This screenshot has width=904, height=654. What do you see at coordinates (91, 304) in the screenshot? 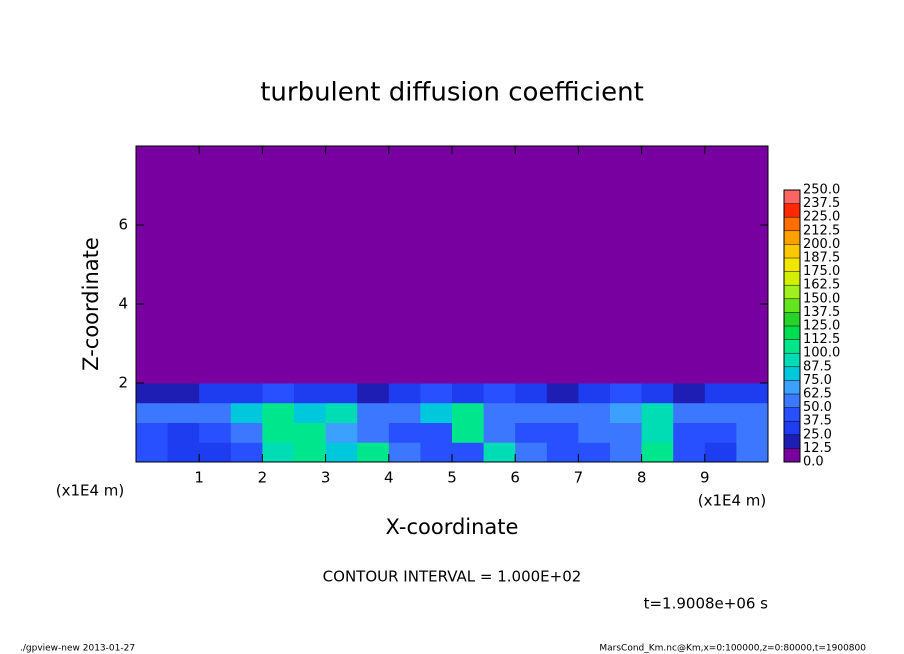
I see `y-axis-label: Z-coordinate` at bounding box center [91, 304].